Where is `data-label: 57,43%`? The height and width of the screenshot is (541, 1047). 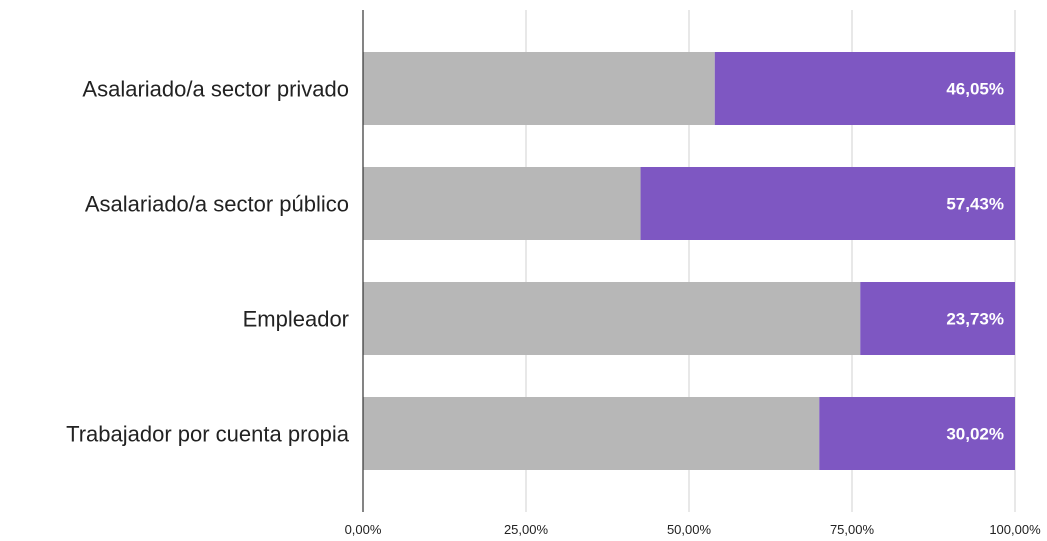 data-label: 57,43% is located at coordinates (975, 204).